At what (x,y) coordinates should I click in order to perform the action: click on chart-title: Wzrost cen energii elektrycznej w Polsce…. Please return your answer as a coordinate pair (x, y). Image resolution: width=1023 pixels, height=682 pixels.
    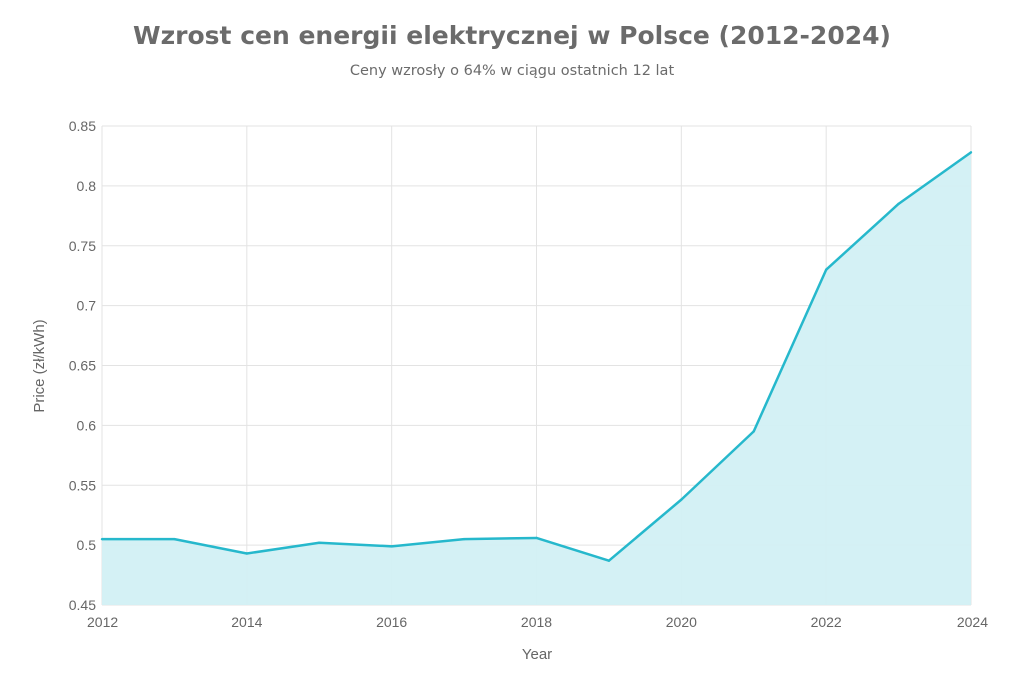
    Looking at the image, I should click on (512, 35).